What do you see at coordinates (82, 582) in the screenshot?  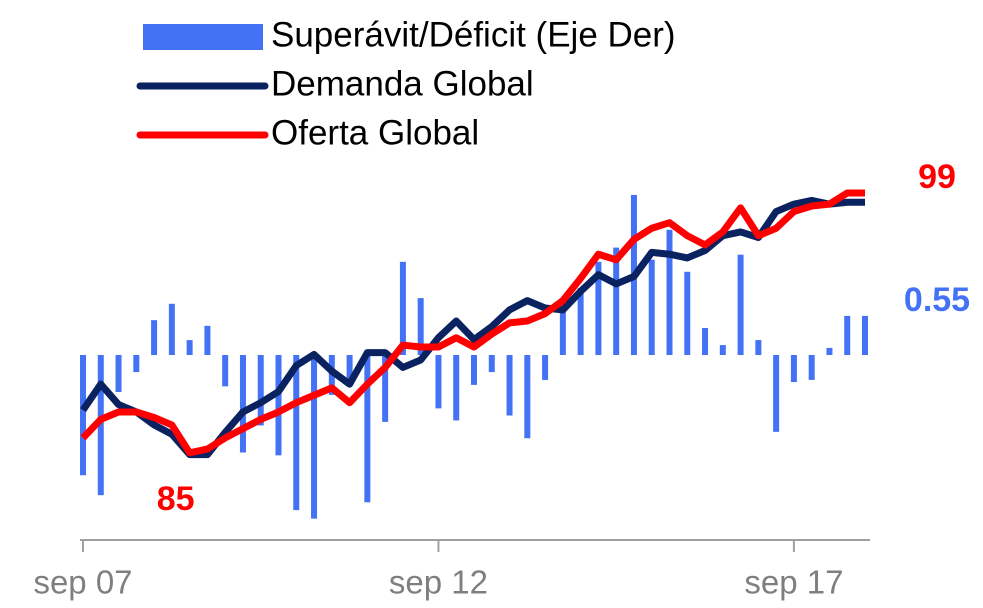 I see `x-tick-label: sep 07` at bounding box center [82, 582].